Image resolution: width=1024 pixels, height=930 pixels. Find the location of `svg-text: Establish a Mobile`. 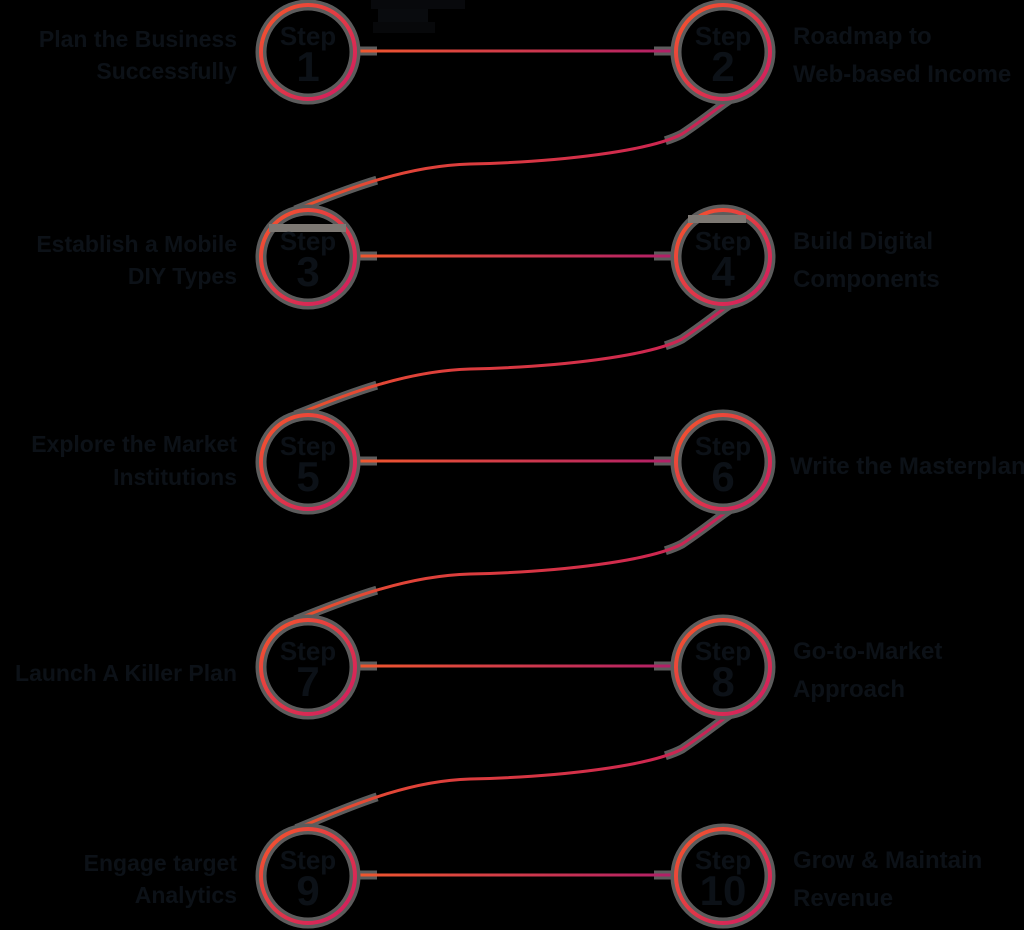

svg-text: Establish a Mobile is located at coordinates (136, 244).